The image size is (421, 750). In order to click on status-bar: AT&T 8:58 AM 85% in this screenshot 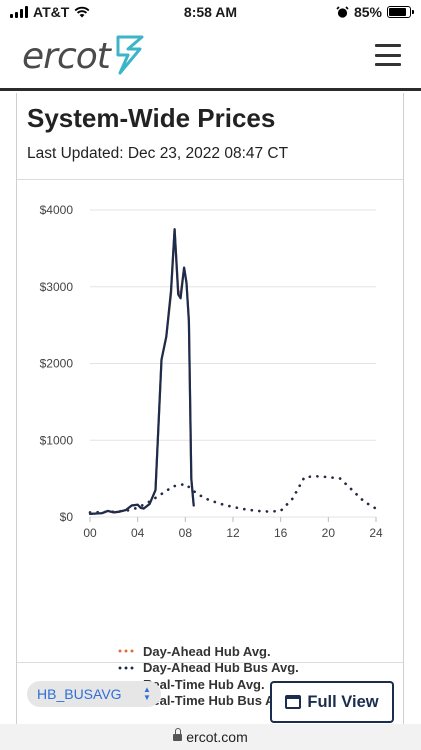, I will do `click(210, 12)`.